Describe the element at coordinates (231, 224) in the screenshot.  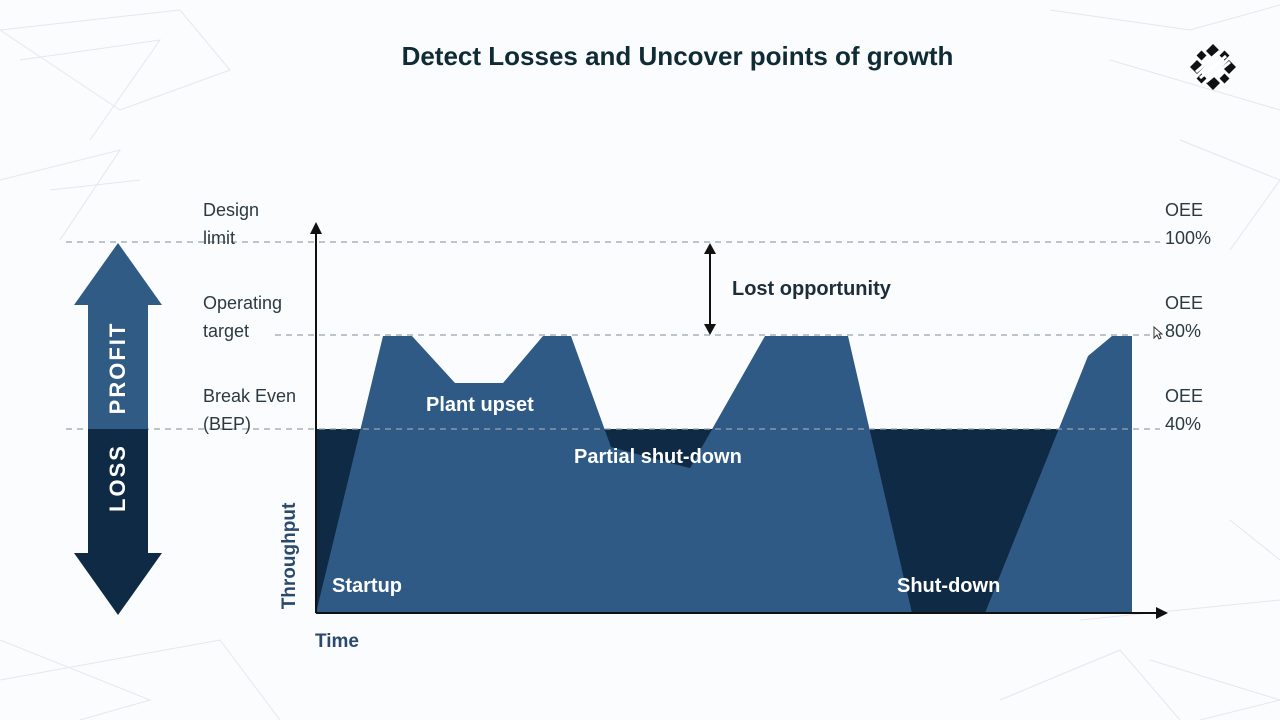
I see `design-limit-label: Design limit` at that location.